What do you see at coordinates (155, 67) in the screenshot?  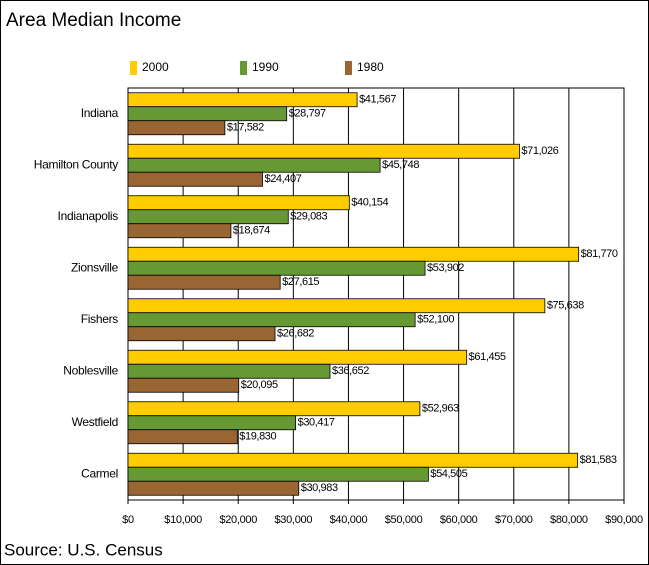 I see `legend-label: 2000` at bounding box center [155, 67].